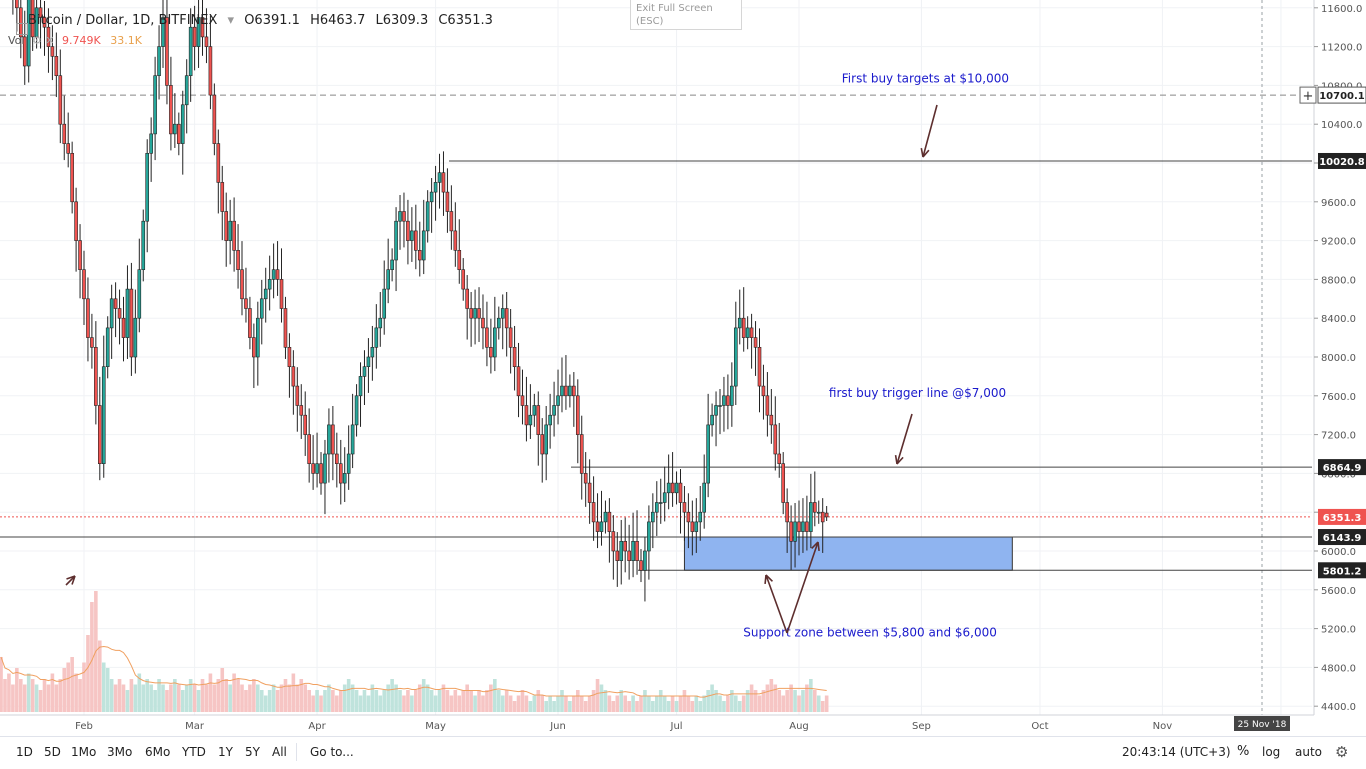  I want to click on timeframe-1y: 1Y, so click(225, 752).